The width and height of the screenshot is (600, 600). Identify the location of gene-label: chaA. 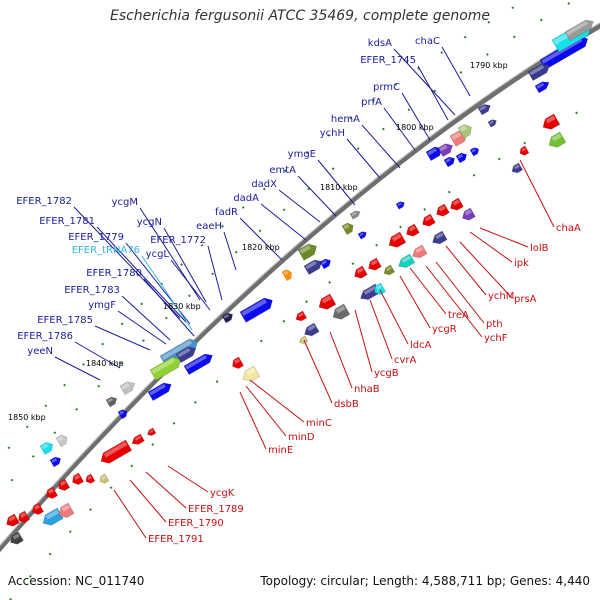
(568, 228).